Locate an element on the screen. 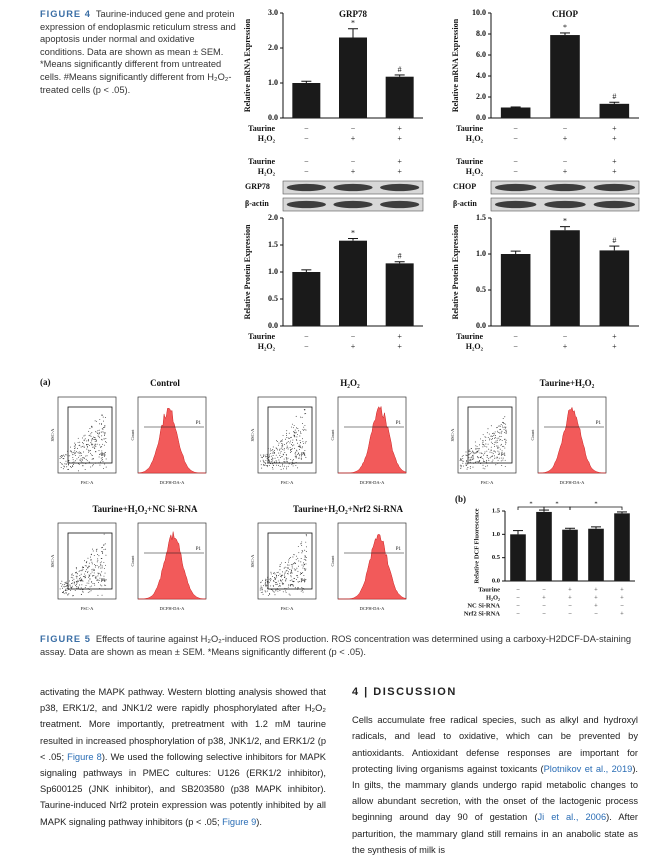  condition-label: Nrf2 Si-RNA is located at coordinates (482, 613).